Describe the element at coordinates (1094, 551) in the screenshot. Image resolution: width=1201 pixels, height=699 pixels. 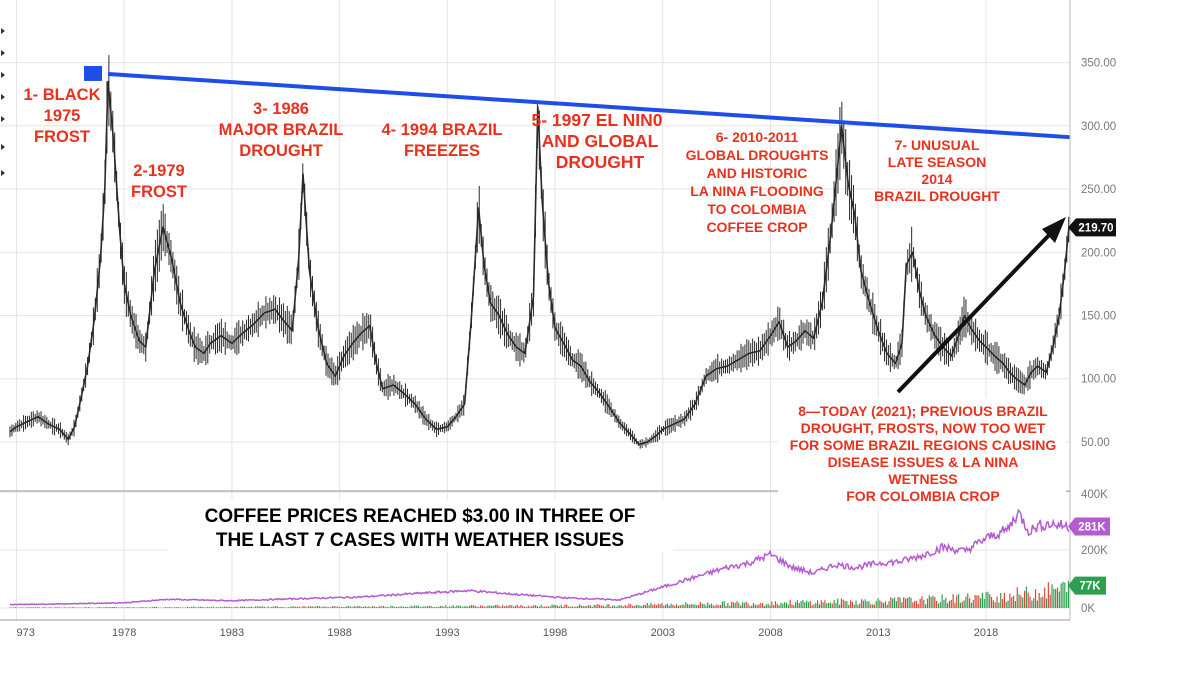
I see `volume-y-tick-label: 200K` at that location.